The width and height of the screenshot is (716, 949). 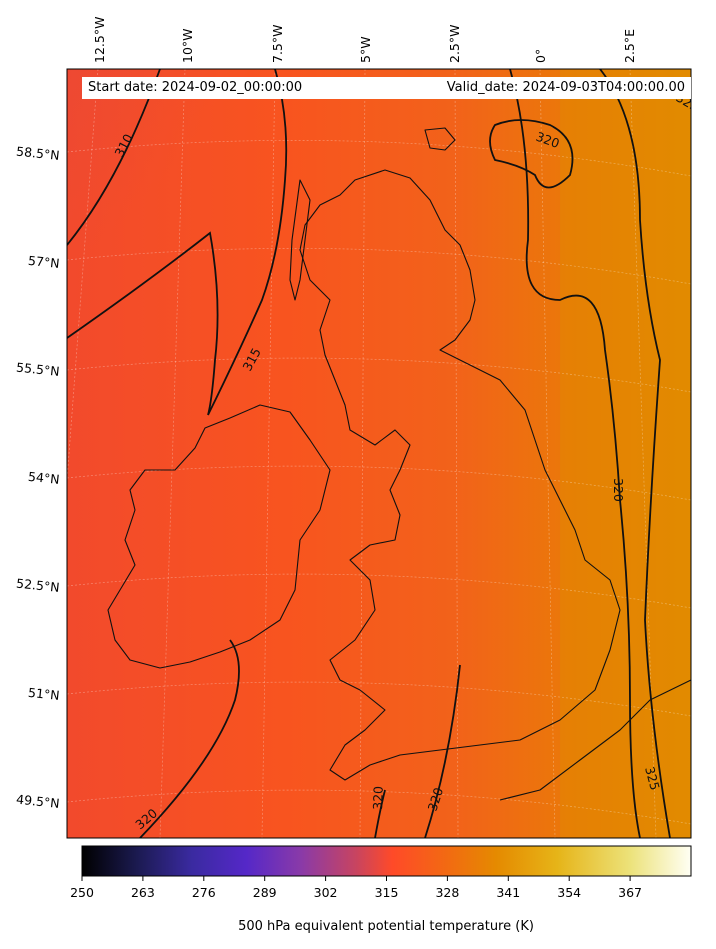 What do you see at coordinates (365, 49) in the screenshot?
I see `lon-label: 5°W` at bounding box center [365, 49].